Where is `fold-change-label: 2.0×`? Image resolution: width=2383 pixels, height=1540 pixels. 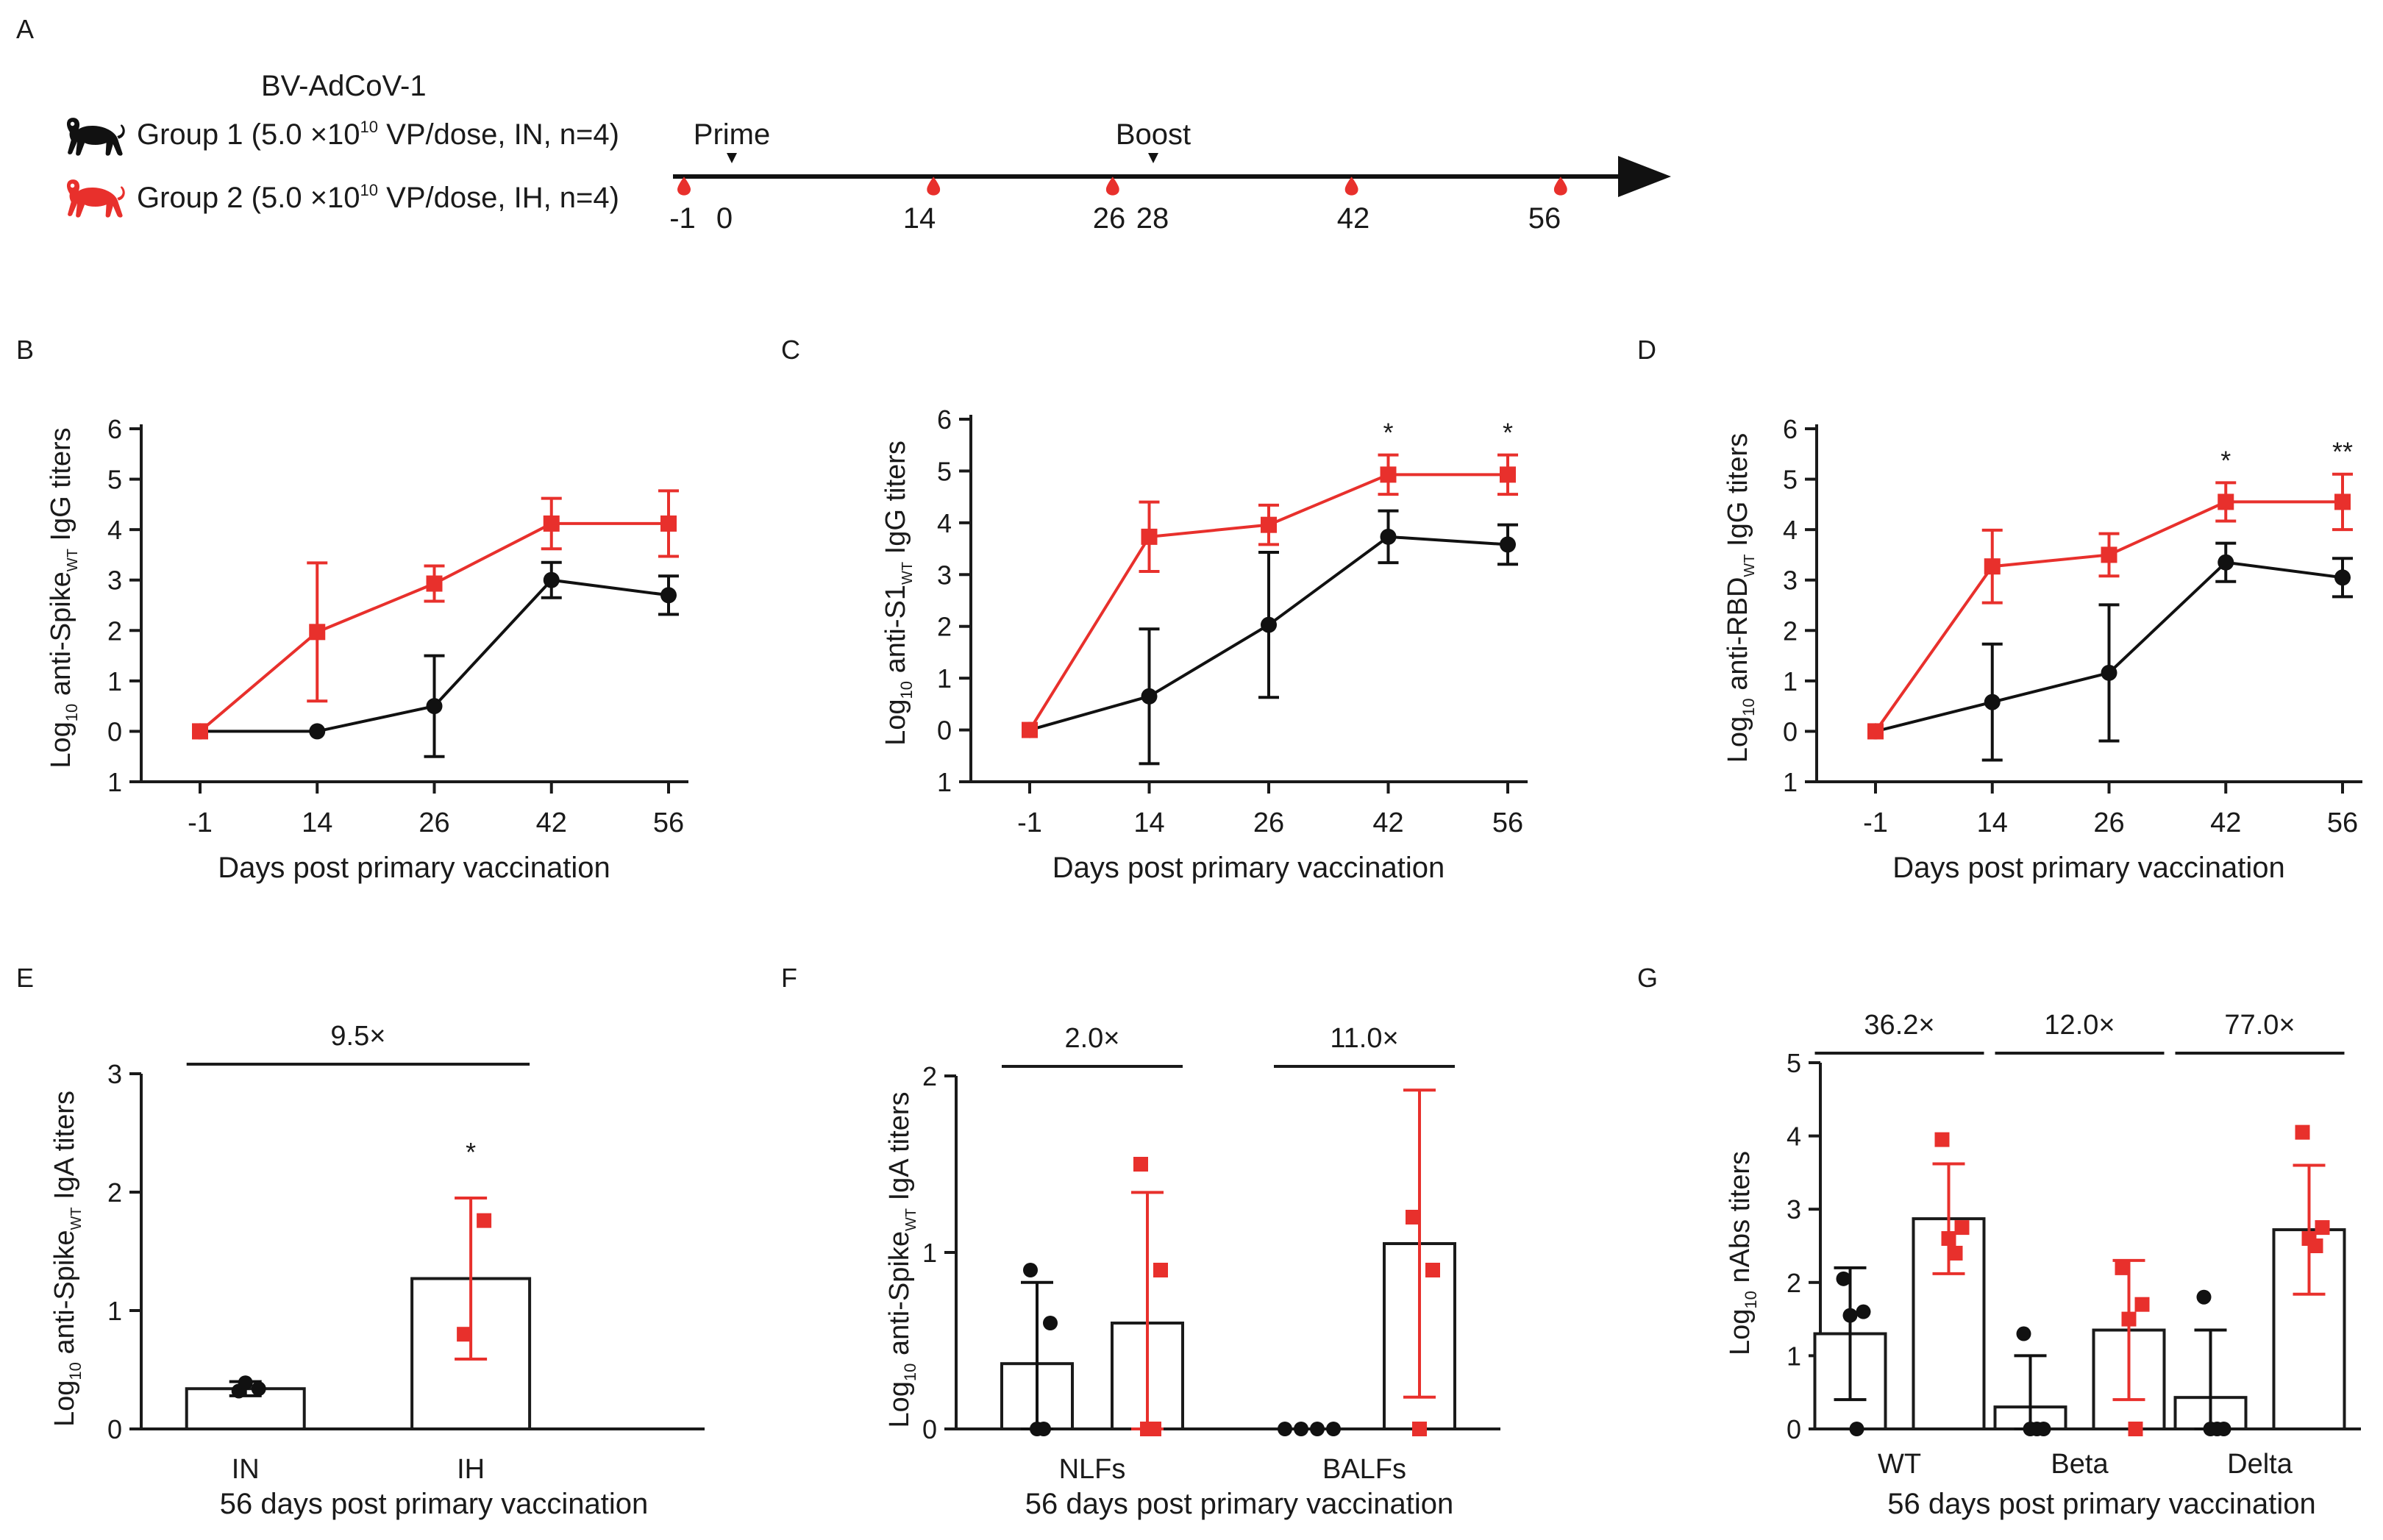 fold-change-label: 2.0× is located at coordinates (1092, 1038).